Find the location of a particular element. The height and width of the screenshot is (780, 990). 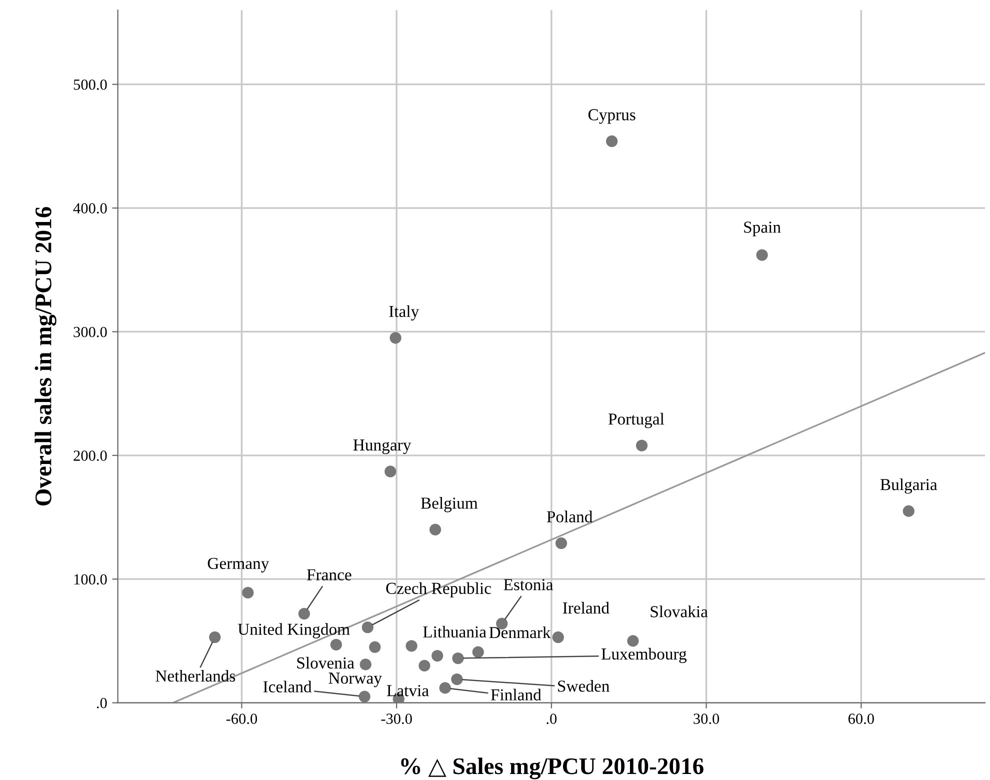

annotation: Norway is located at coordinates (355, 680).